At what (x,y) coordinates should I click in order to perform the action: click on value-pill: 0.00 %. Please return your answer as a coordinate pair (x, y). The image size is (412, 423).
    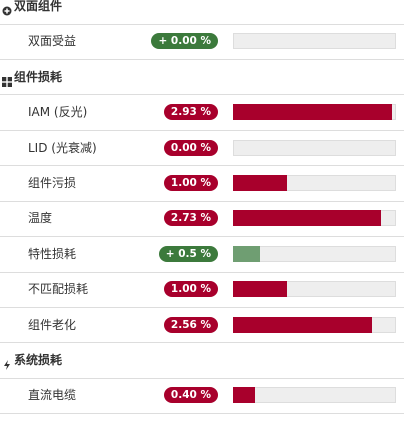
    Looking at the image, I should click on (190, 147).